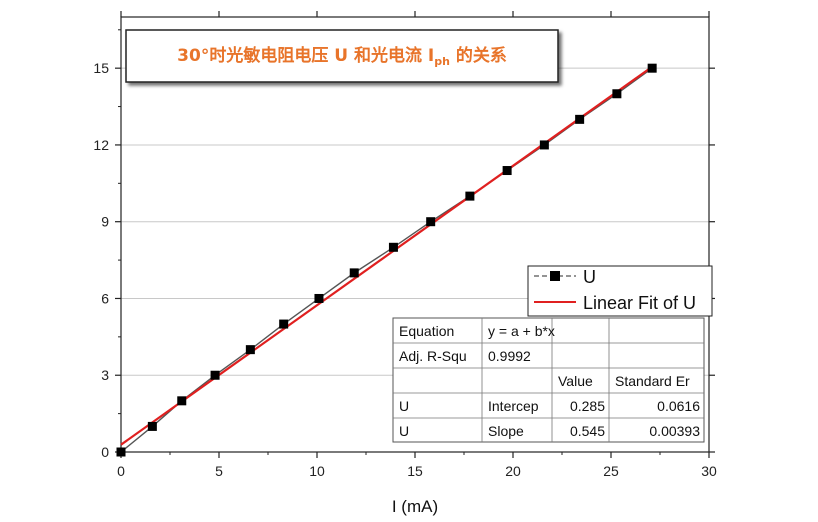 The height and width of the screenshot is (522, 818). I want to click on x-tick-label: 20, so click(513, 471).